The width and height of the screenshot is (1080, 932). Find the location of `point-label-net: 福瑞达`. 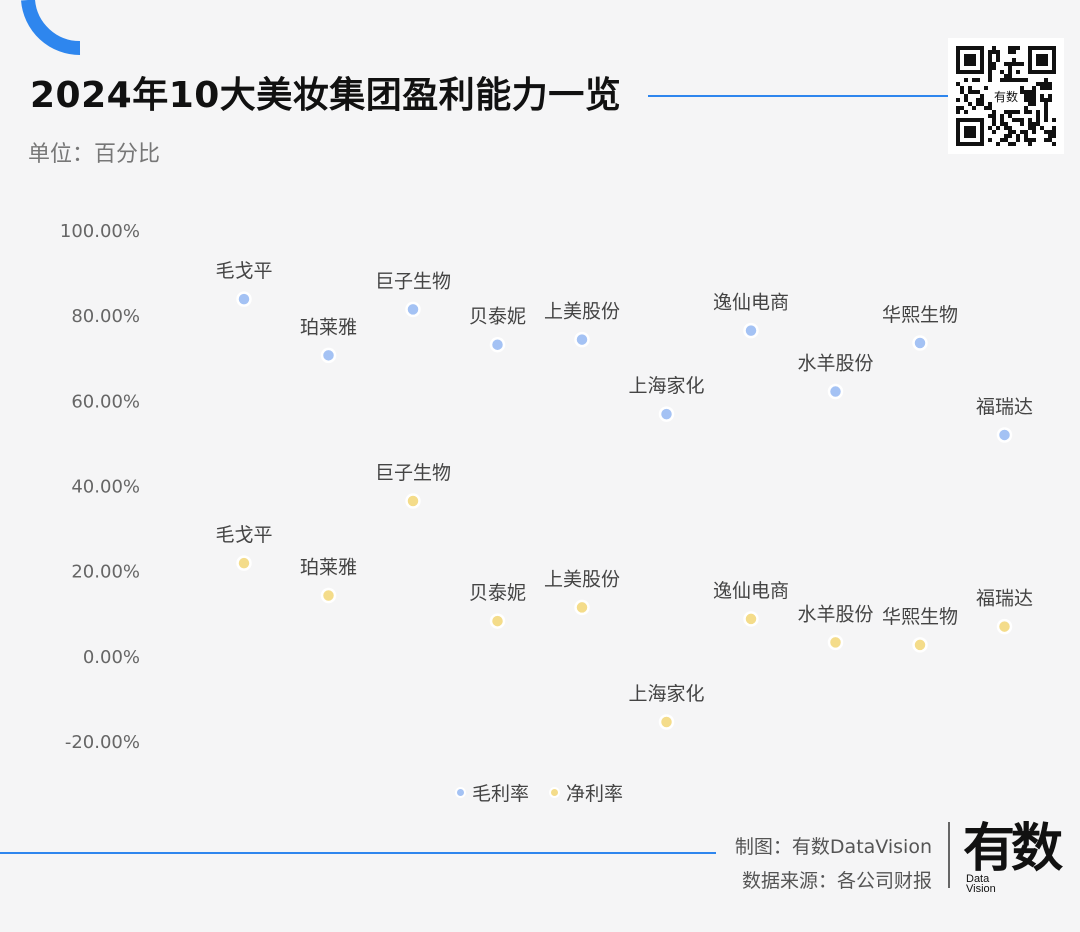

point-label-net: 福瑞达 is located at coordinates (1004, 599).